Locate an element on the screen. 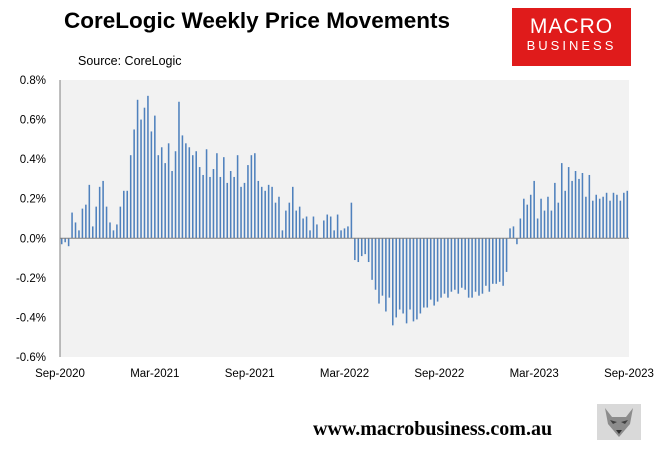  y-tick-label: 0.4% is located at coordinates (33, 160).